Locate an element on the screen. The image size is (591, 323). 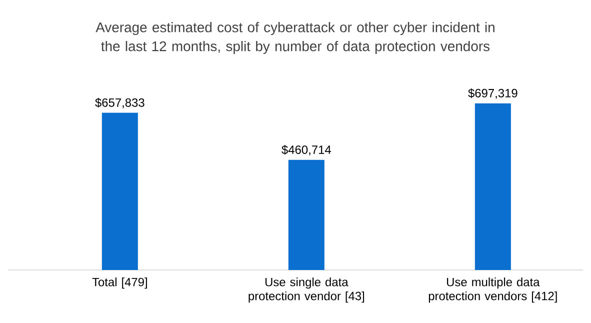
data-label: $657,833 is located at coordinates (119, 103).